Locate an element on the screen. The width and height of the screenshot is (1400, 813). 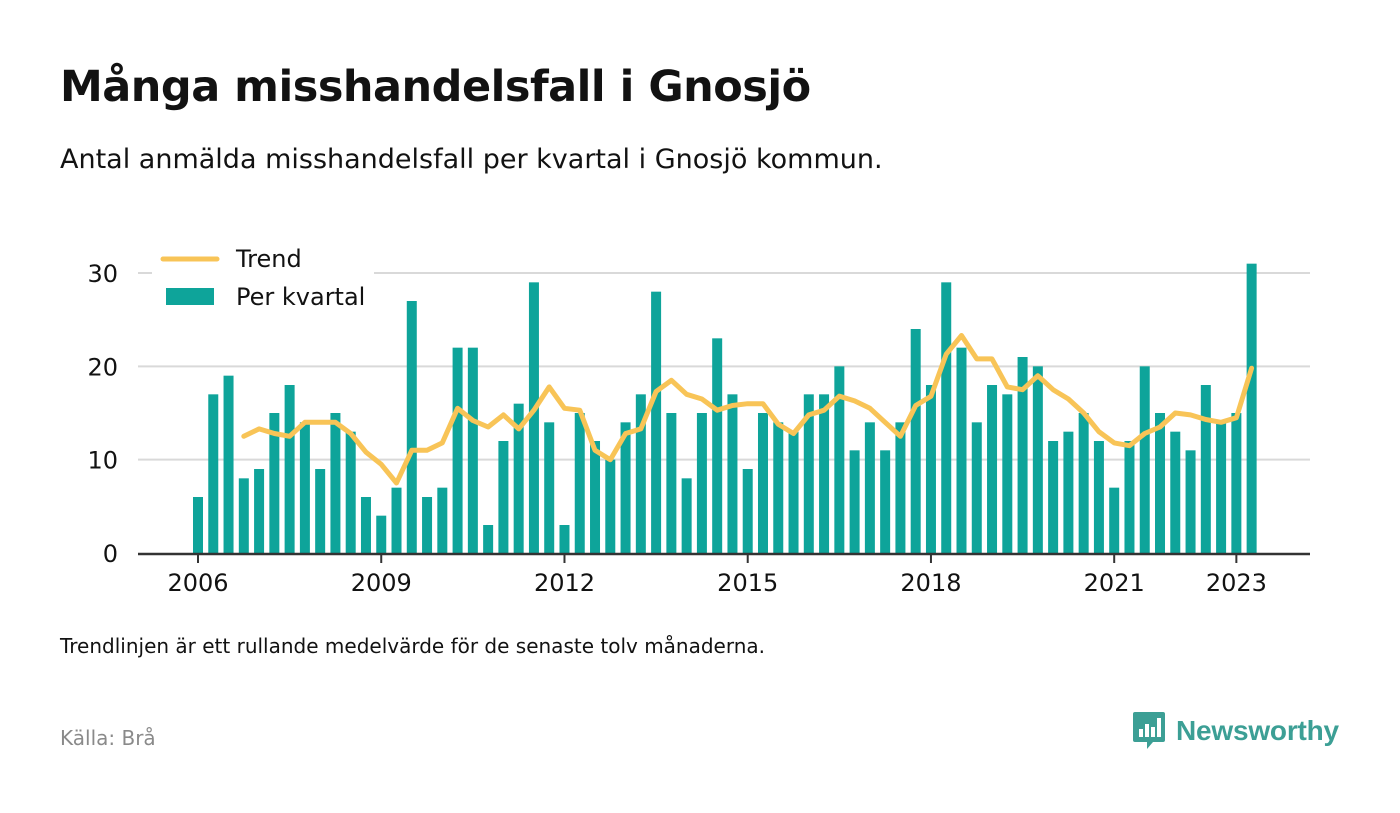
legend: Trend Per kvartal is located at coordinates (263, 278).